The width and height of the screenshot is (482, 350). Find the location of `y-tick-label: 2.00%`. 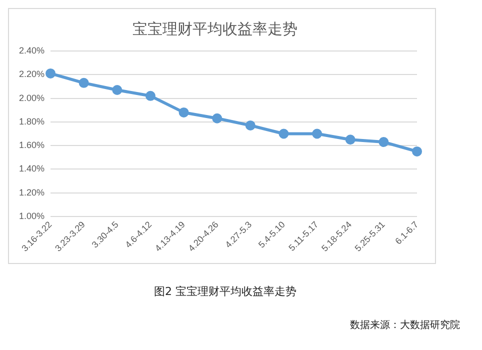

y-tick-label: 2.00% is located at coordinates (31, 97).